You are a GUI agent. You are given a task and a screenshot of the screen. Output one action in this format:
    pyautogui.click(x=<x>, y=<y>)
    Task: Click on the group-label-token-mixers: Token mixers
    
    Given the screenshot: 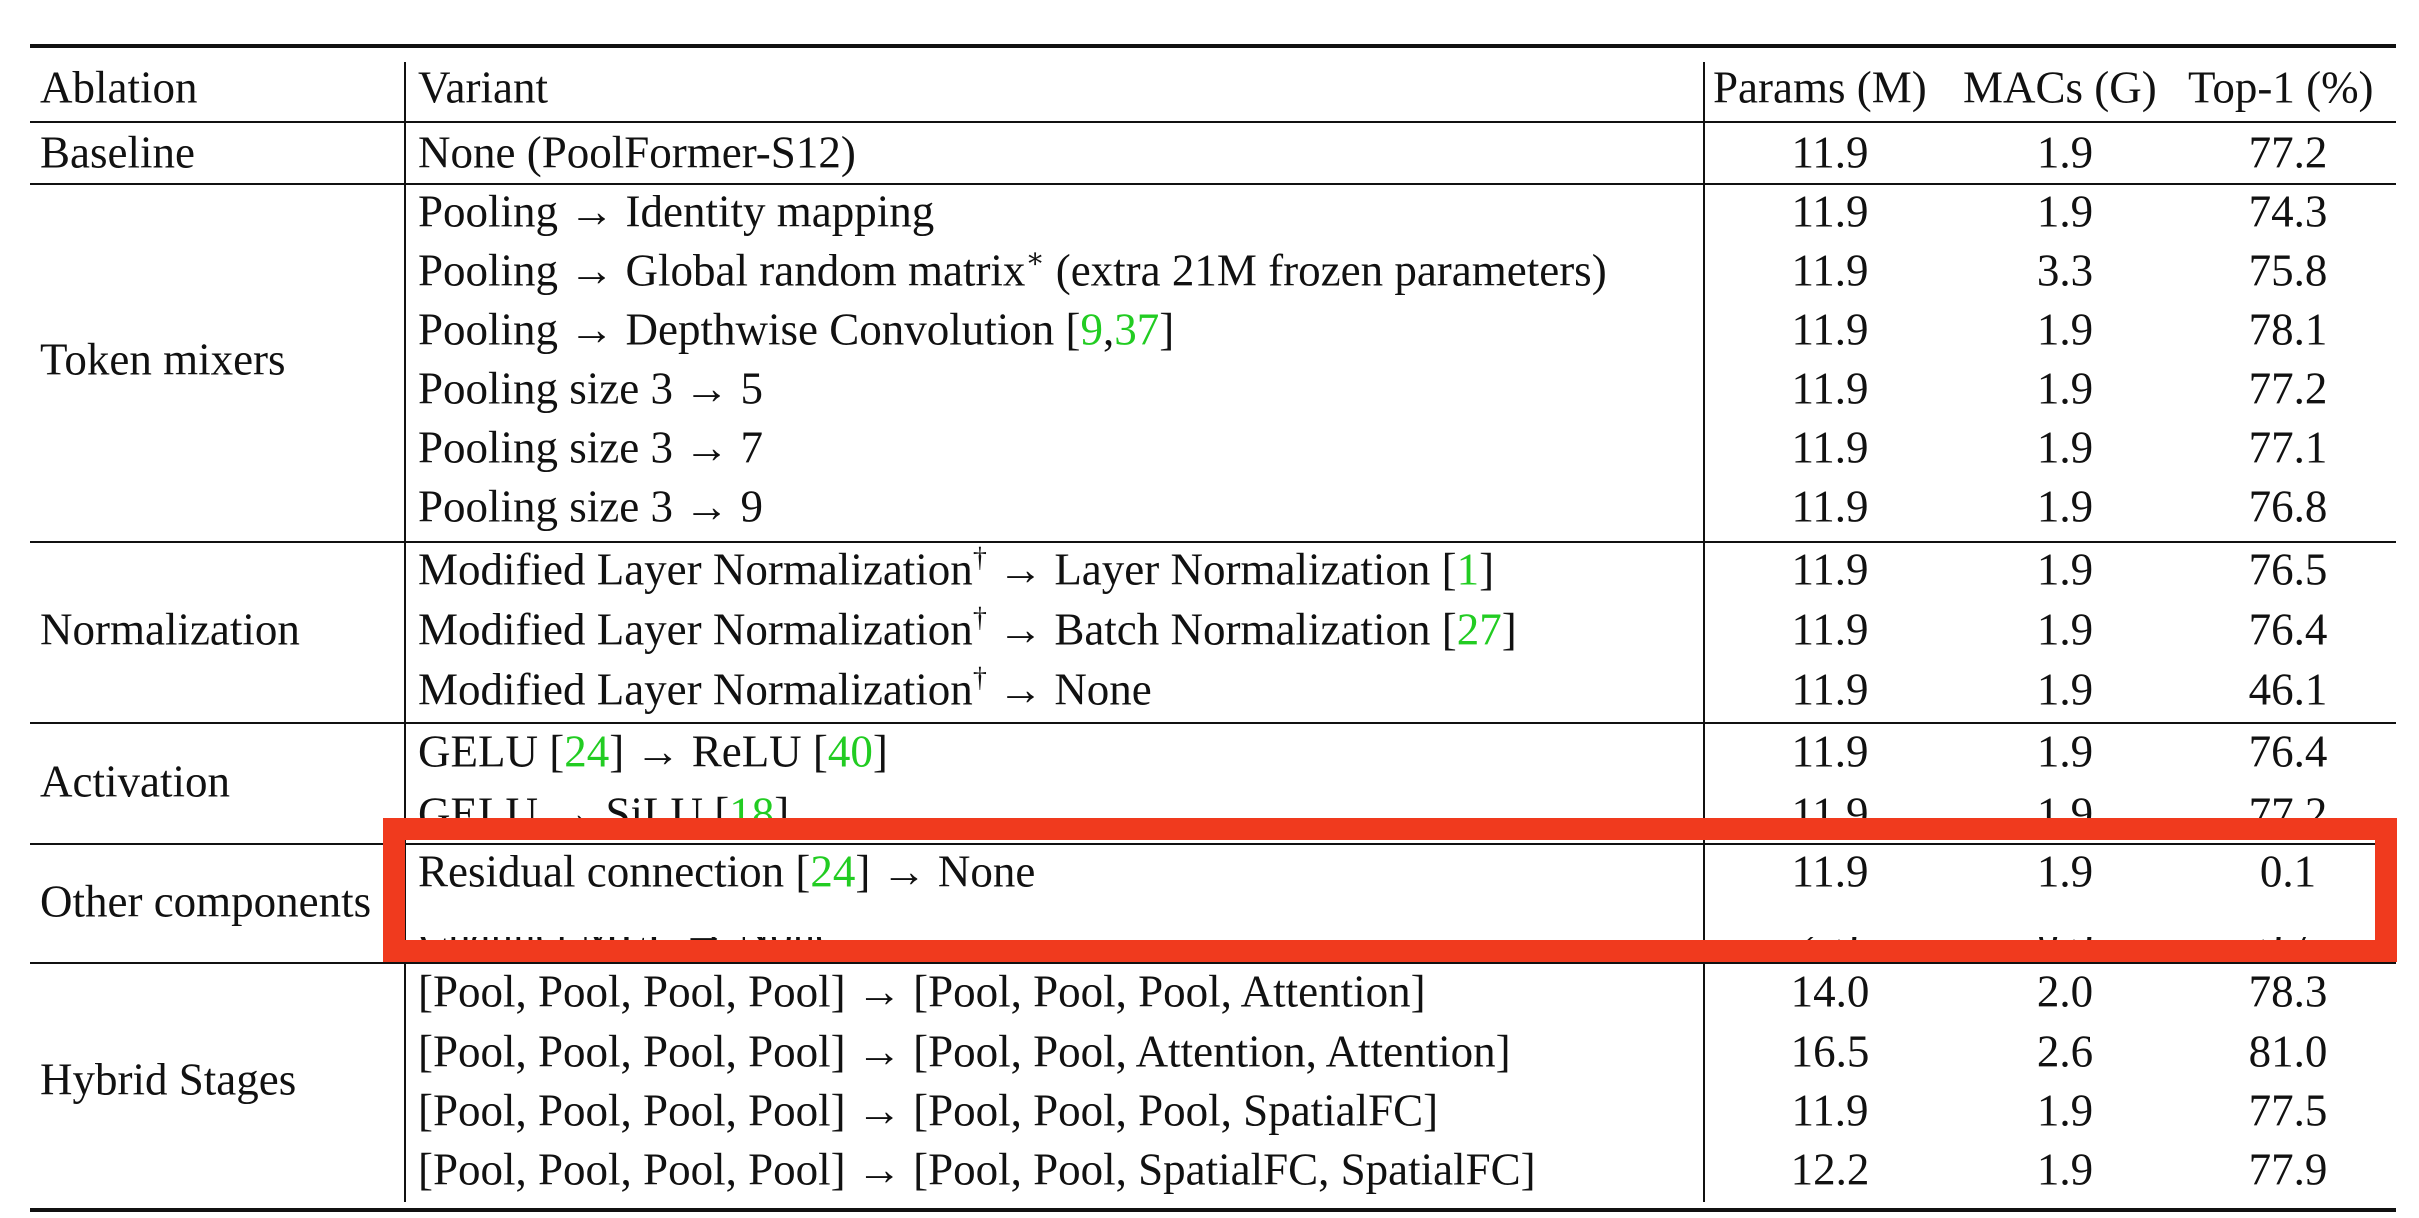 What is the action you would take?
    pyautogui.click(x=163, y=359)
    